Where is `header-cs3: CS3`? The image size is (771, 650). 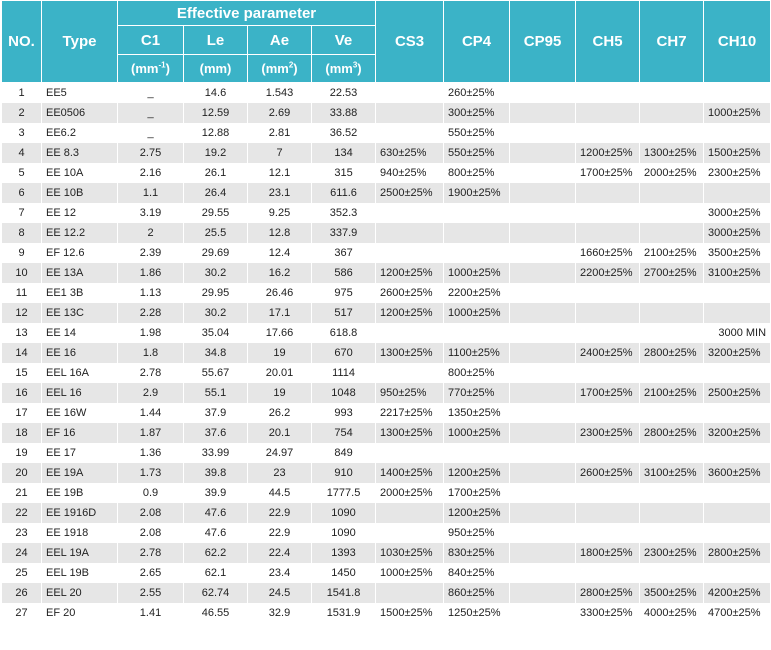 header-cs3: CS3 is located at coordinates (410, 41).